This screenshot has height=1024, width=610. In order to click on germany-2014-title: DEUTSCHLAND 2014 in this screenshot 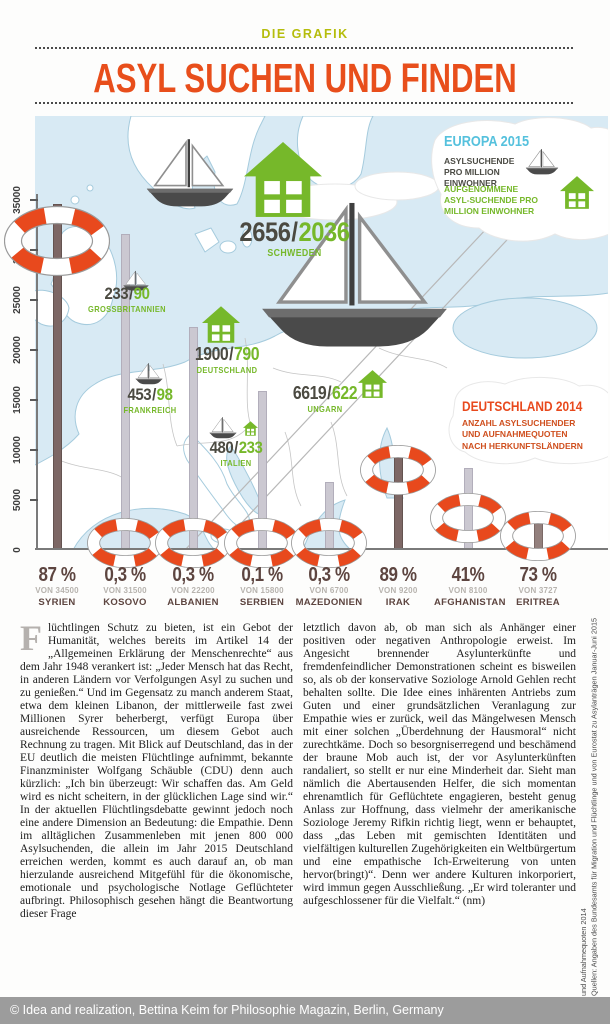, I will do `click(522, 406)`.